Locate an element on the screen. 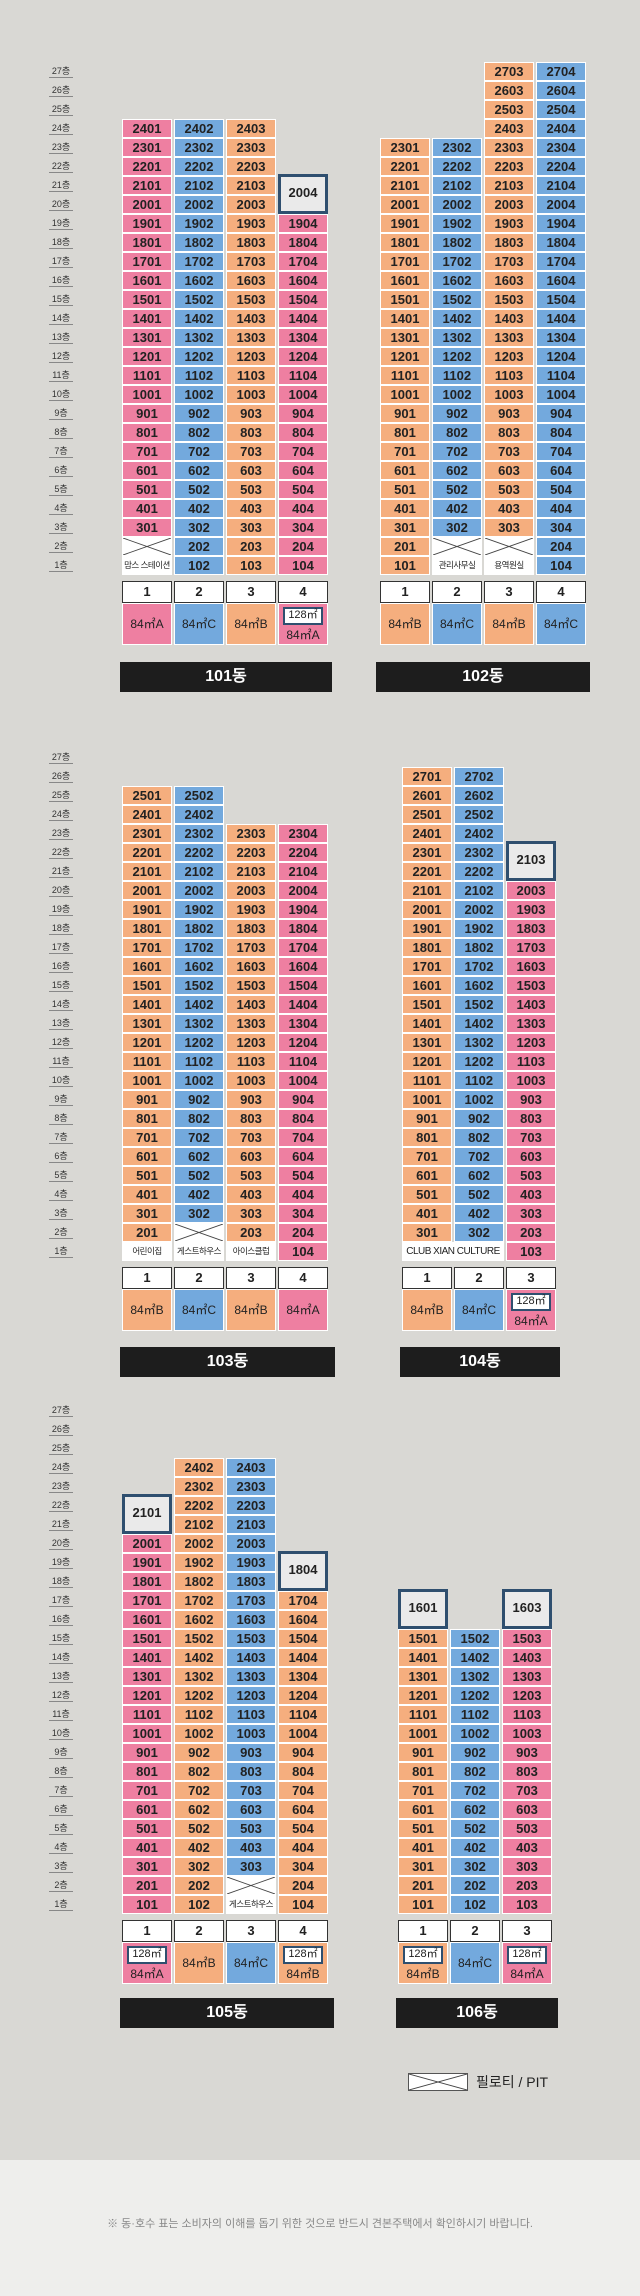 This screenshot has width=640, height=2296. unit-cell: 1901 is located at coordinates (147, 909).